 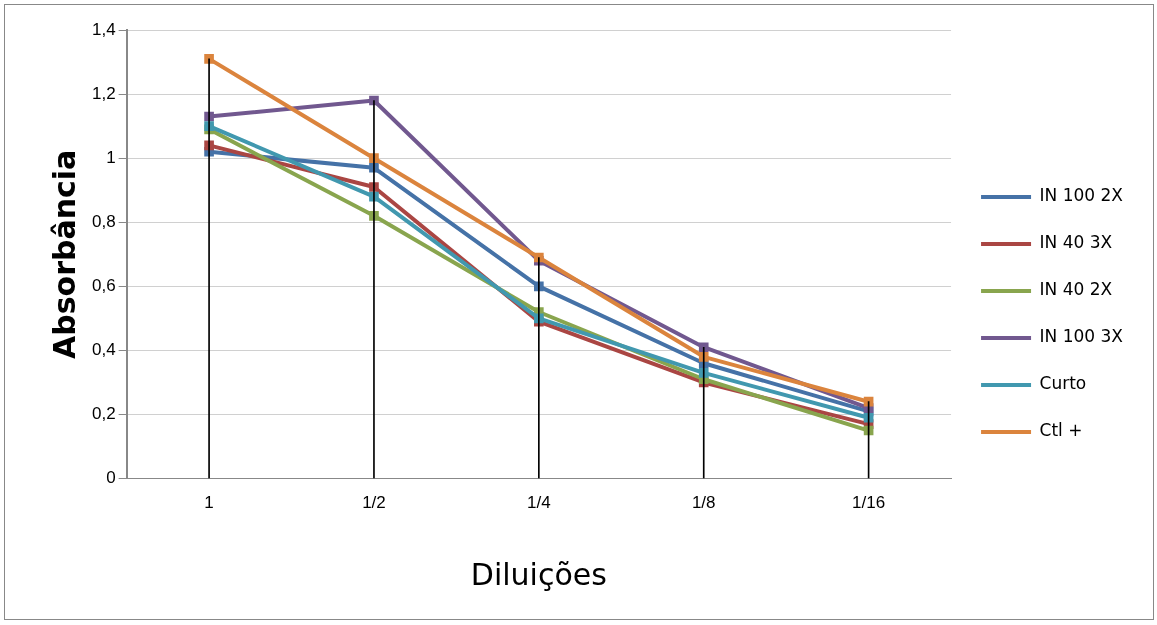 I want to click on legend-label: IN 100 3X, so click(x=1081, y=336).